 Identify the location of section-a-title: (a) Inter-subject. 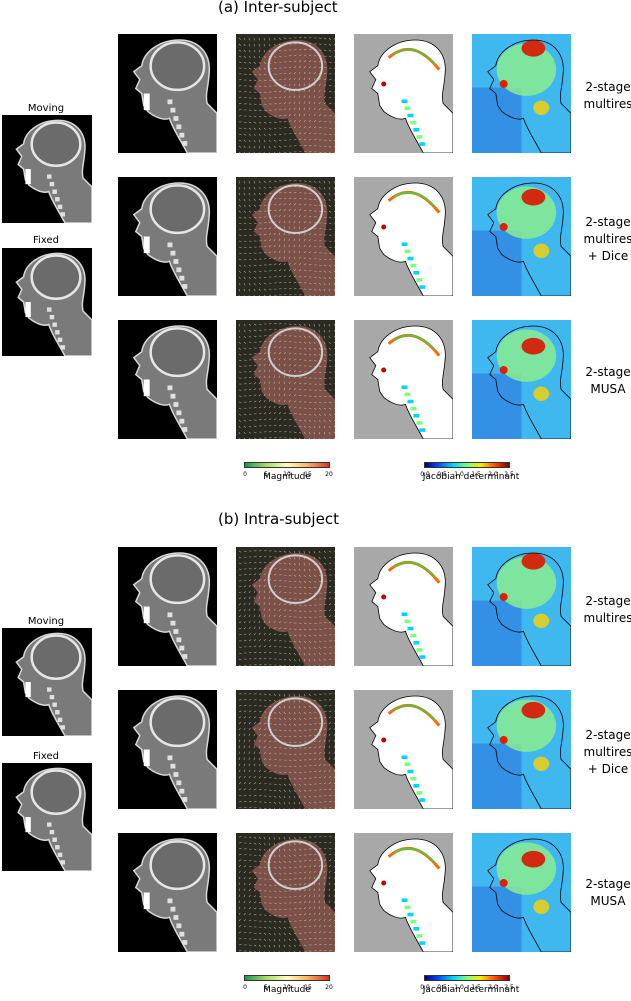
(278, 8).